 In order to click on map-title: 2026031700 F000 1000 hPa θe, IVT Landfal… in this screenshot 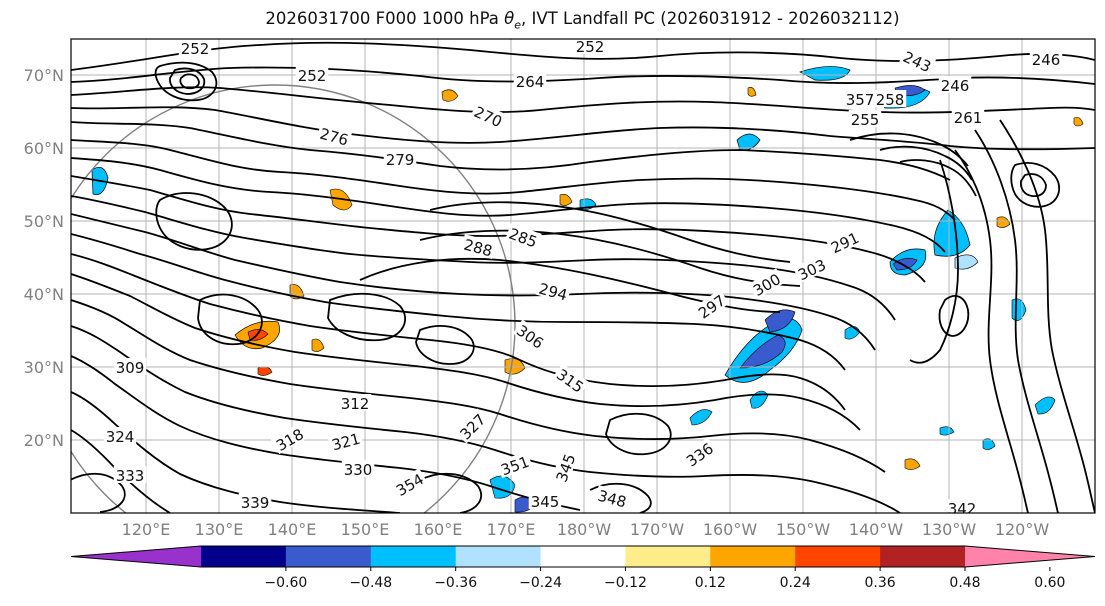, I will do `click(552, 20)`.